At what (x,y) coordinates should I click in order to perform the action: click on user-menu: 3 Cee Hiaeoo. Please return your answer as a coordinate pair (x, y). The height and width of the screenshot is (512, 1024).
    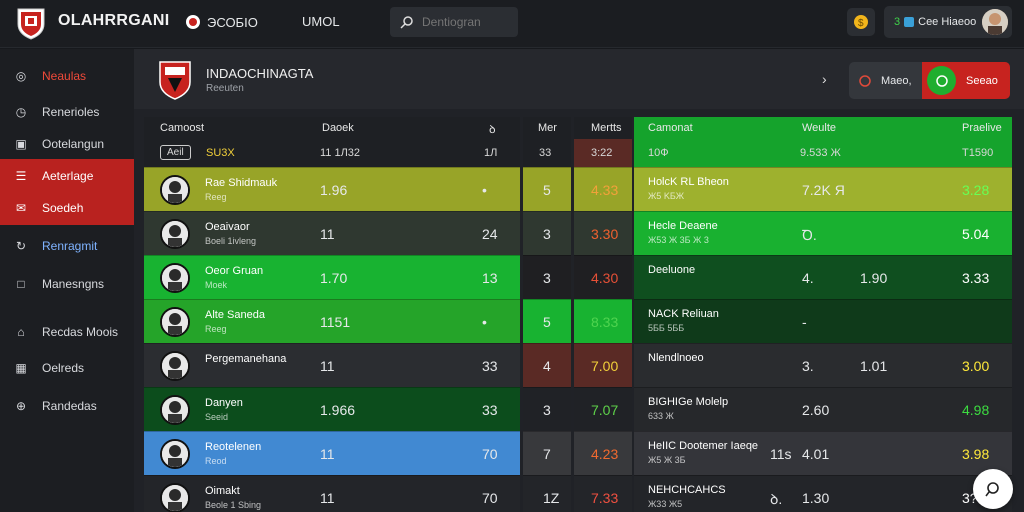
    Looking at the image, I should click on (948, 22).